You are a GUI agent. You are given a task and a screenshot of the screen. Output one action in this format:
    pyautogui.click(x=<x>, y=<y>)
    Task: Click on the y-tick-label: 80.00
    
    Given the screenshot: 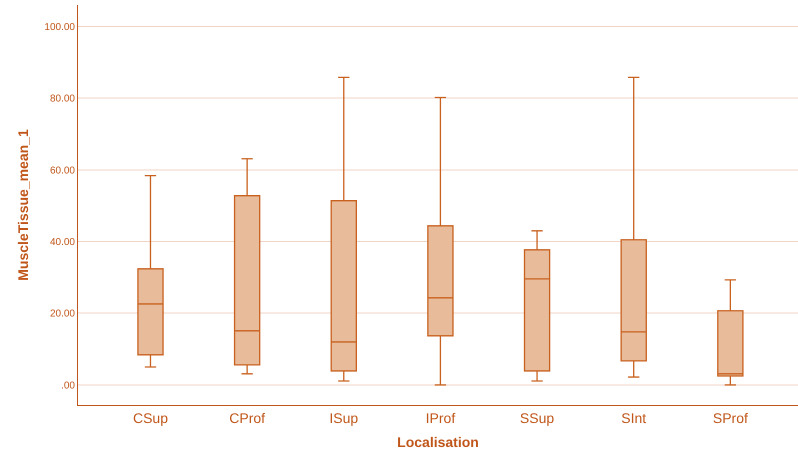 What is the action you would take?
    pyautogui.click(x=63, y=99)
    